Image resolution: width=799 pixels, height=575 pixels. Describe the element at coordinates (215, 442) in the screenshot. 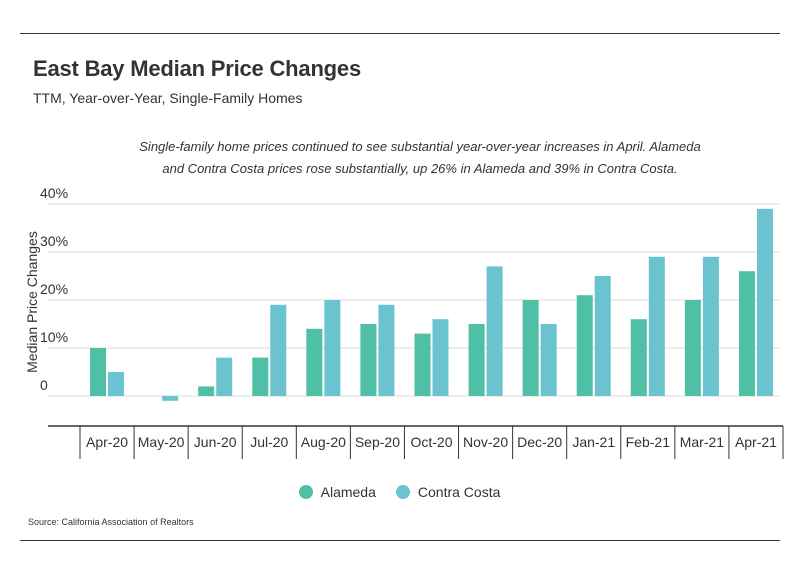

I see `x-tick-label: Jun-20` at that location.